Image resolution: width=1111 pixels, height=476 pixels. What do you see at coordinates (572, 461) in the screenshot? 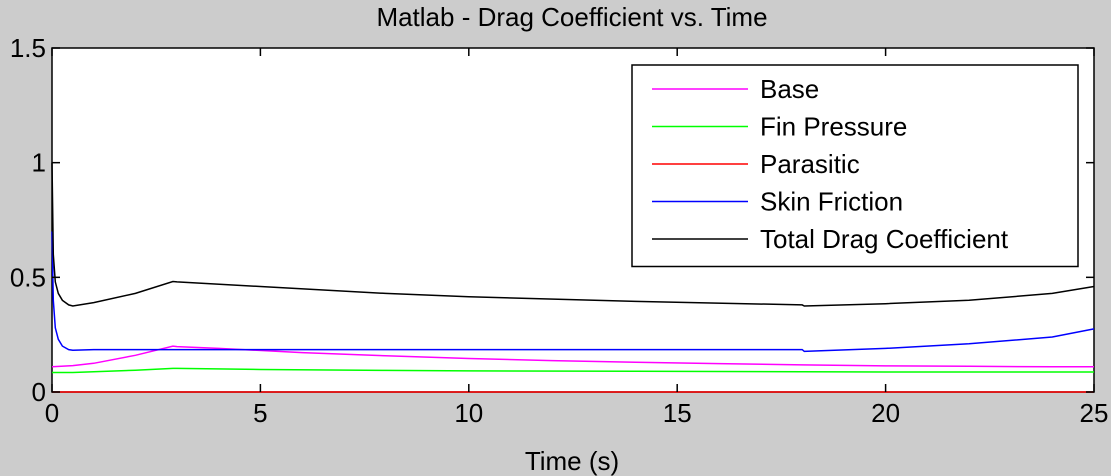
I see `x-axis-label: Time (s)` at bounding box center [572, 461].